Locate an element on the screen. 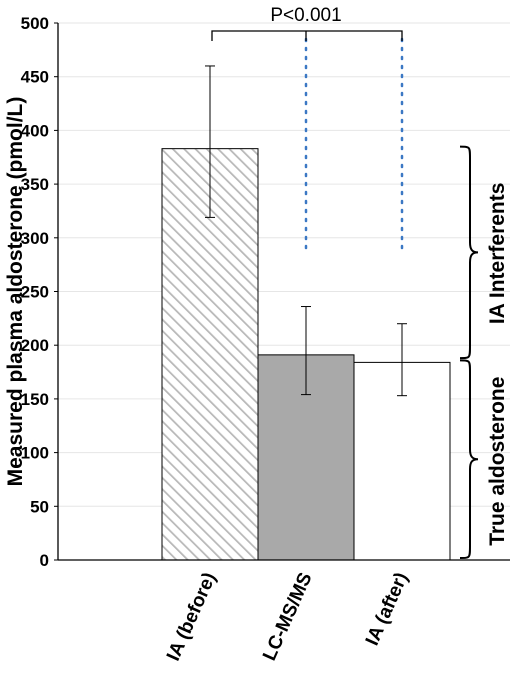  y-tick-label: 0 is located at coordinates (44, 560).